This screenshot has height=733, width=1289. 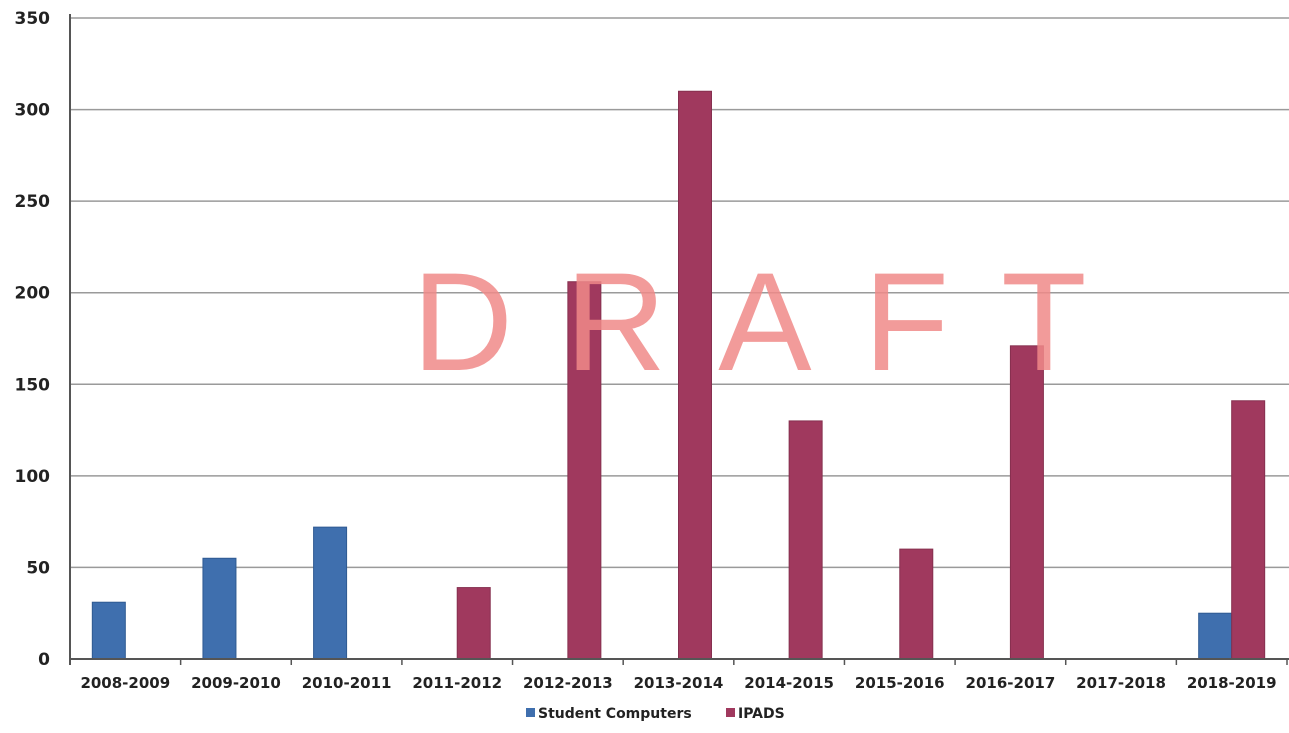 What do you see at coordinates (1011, 683) in the screenshot?
I see `x-tick-label: 2016-2017` at bounding box center [1011, 683].